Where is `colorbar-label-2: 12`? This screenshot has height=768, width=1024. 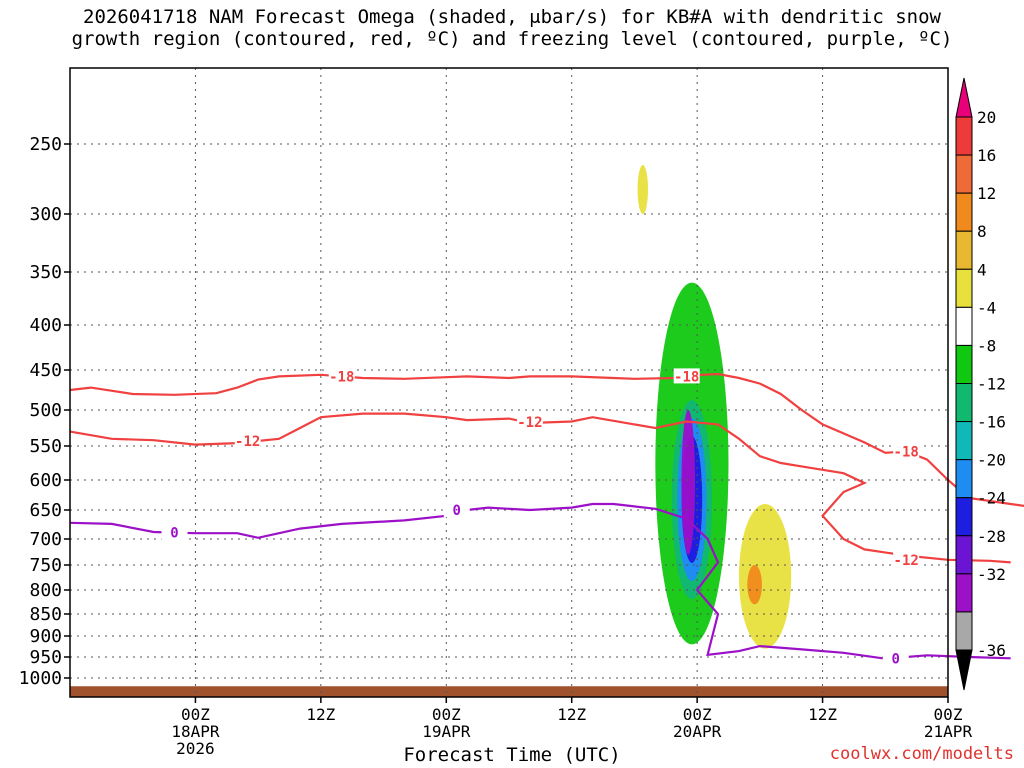 colorbar-label-2: 12 is located at coordinates (986, 193).